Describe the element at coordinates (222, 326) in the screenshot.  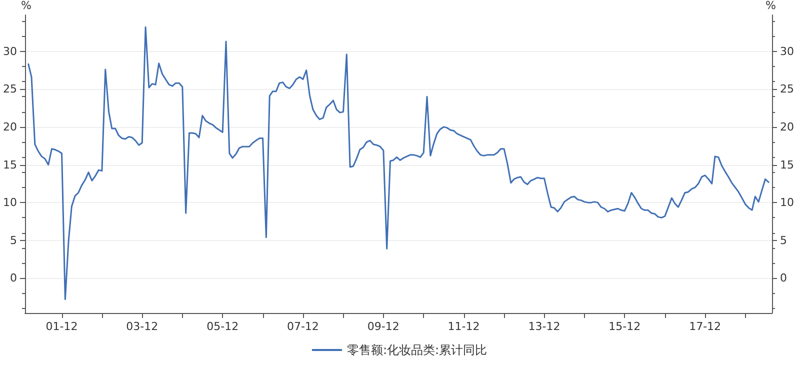
I see `x-tick-label: 05-12` at that location.